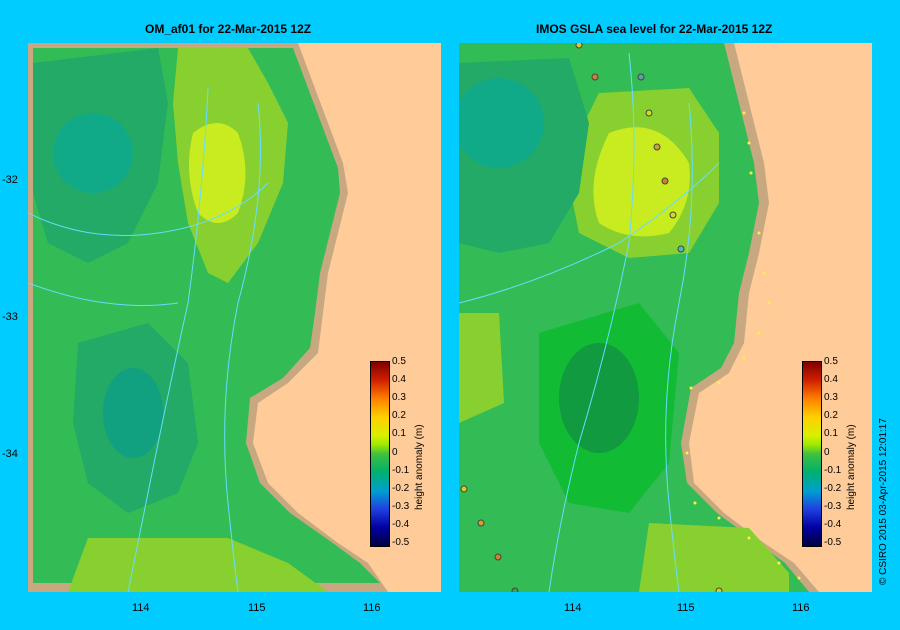 This screenshot has height=630, width=900. Describe the element at coordinates (228, 29) in the screenshot. I see `left-panel-title: OM_af01 for 22-Mar-2015 12Z` at that location.